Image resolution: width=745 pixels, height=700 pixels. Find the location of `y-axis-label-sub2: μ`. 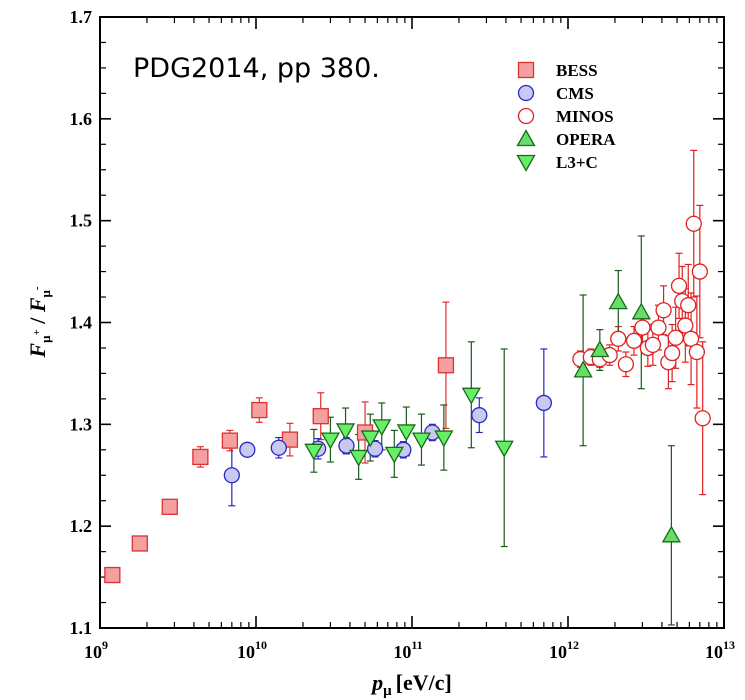

y-axis-label-sub2: μ is located at coordinates (45, 293).